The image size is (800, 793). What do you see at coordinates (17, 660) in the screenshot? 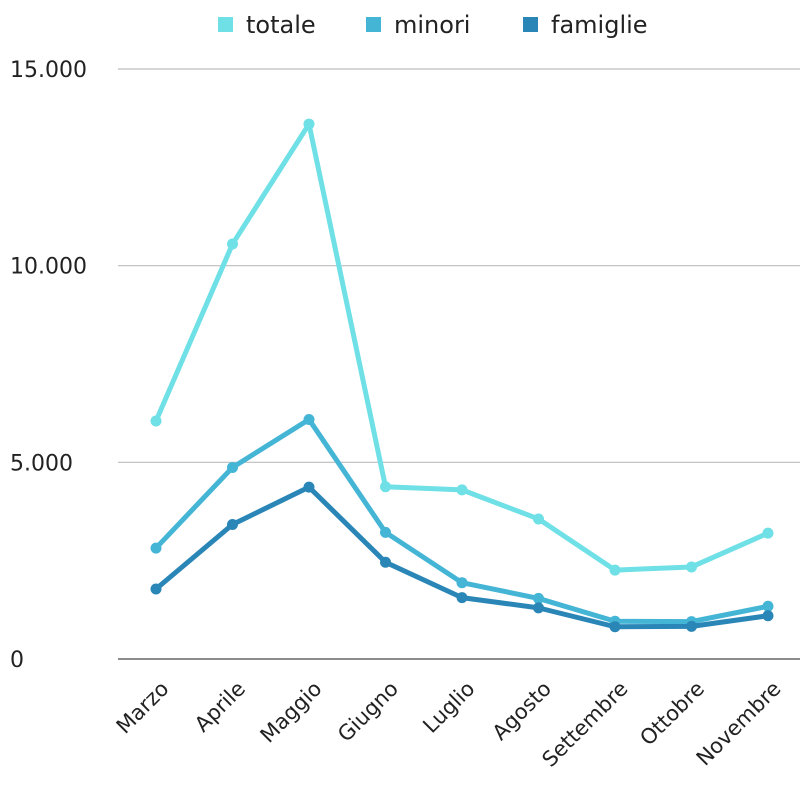
I see `y-tick-label: 0` at bounding box center [17, 660].